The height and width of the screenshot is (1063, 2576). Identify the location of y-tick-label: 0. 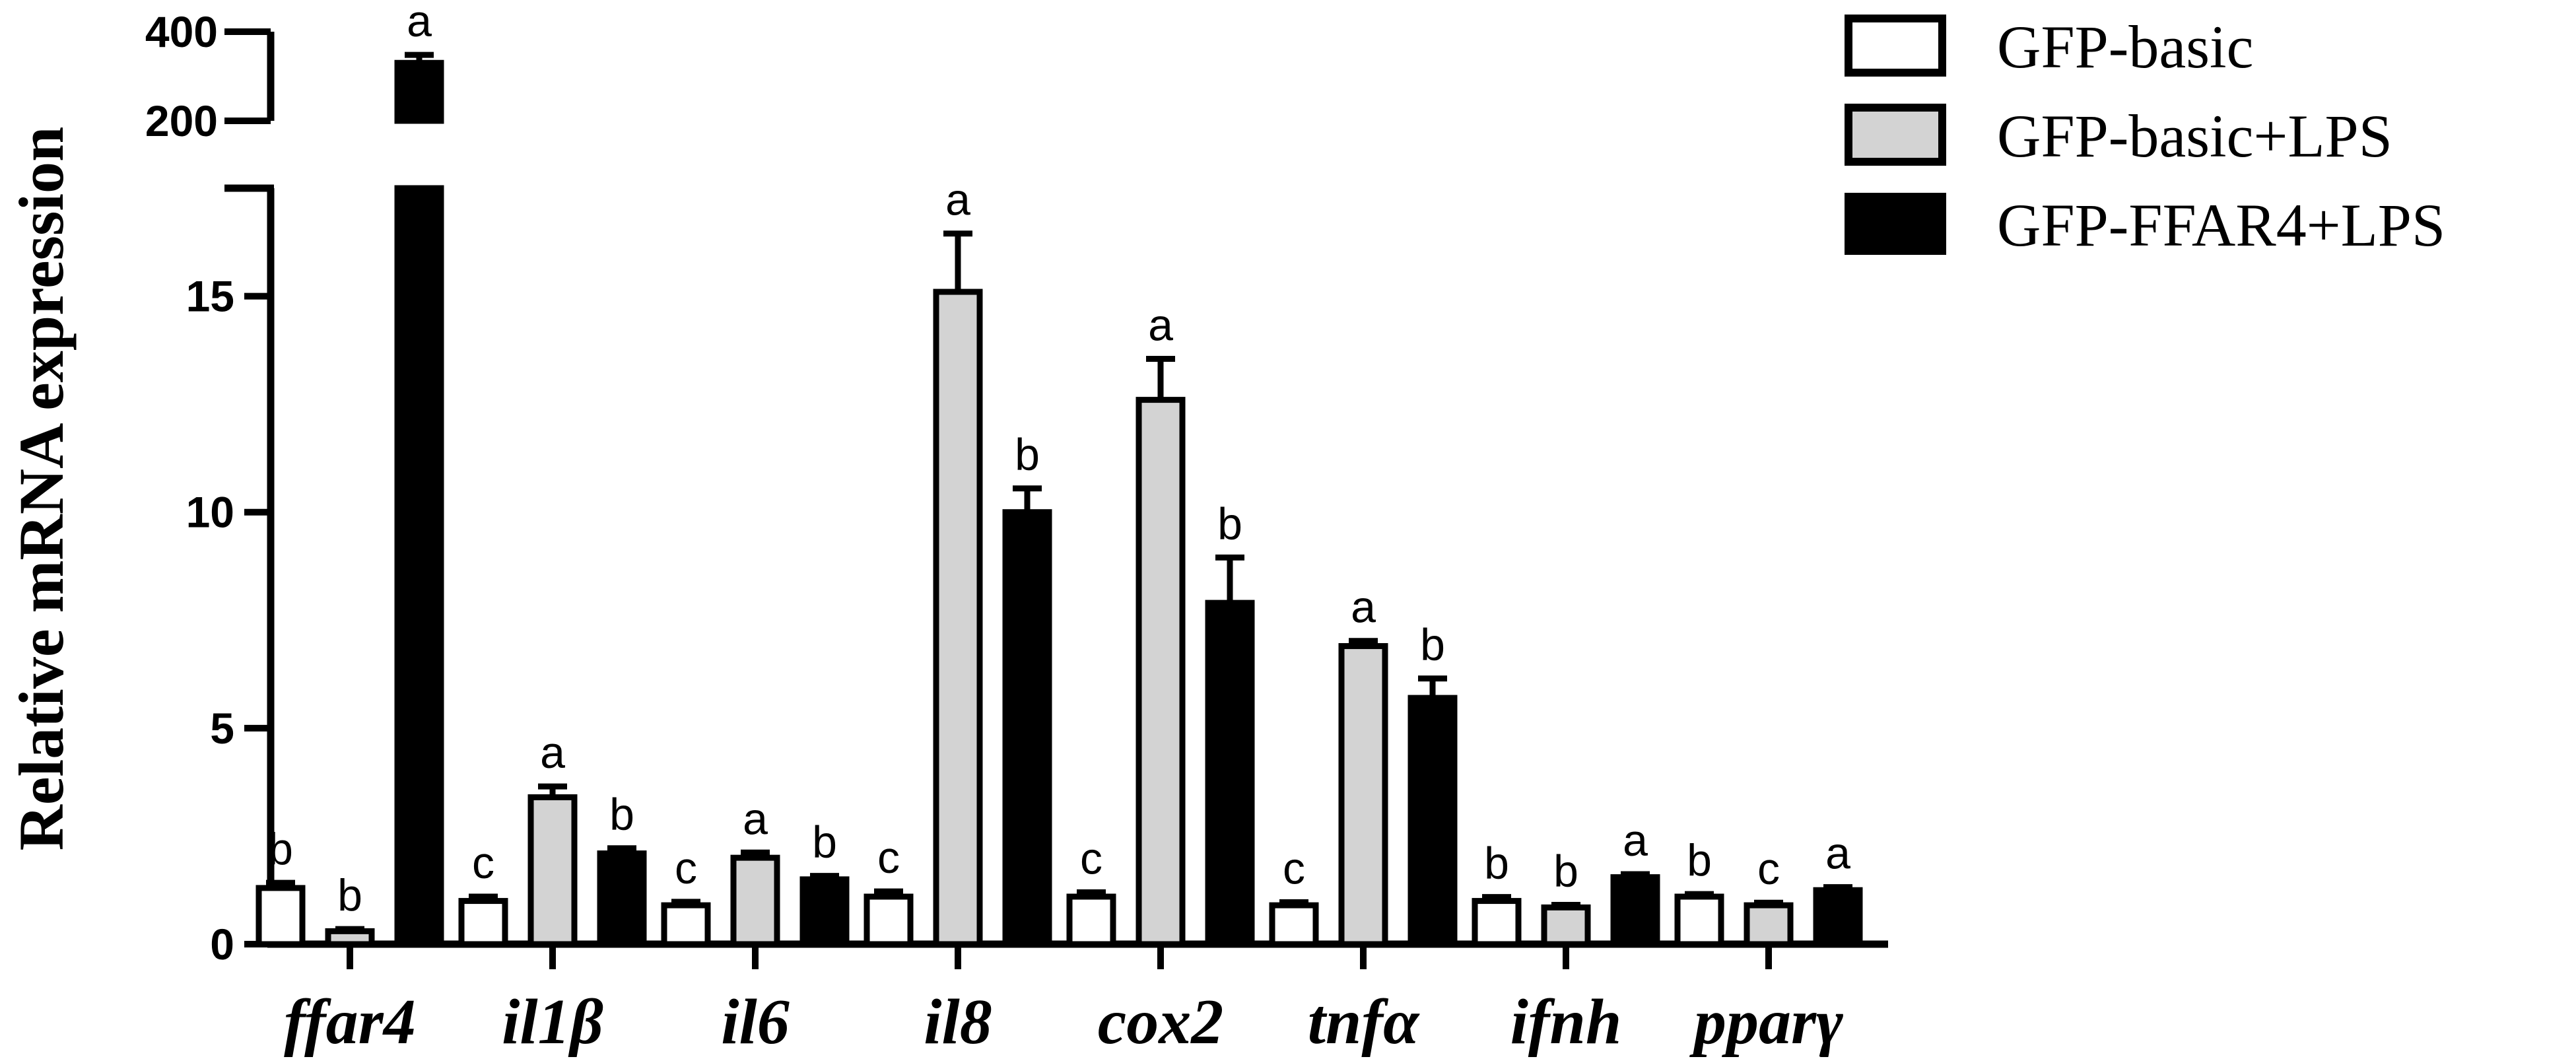
(222, 944).